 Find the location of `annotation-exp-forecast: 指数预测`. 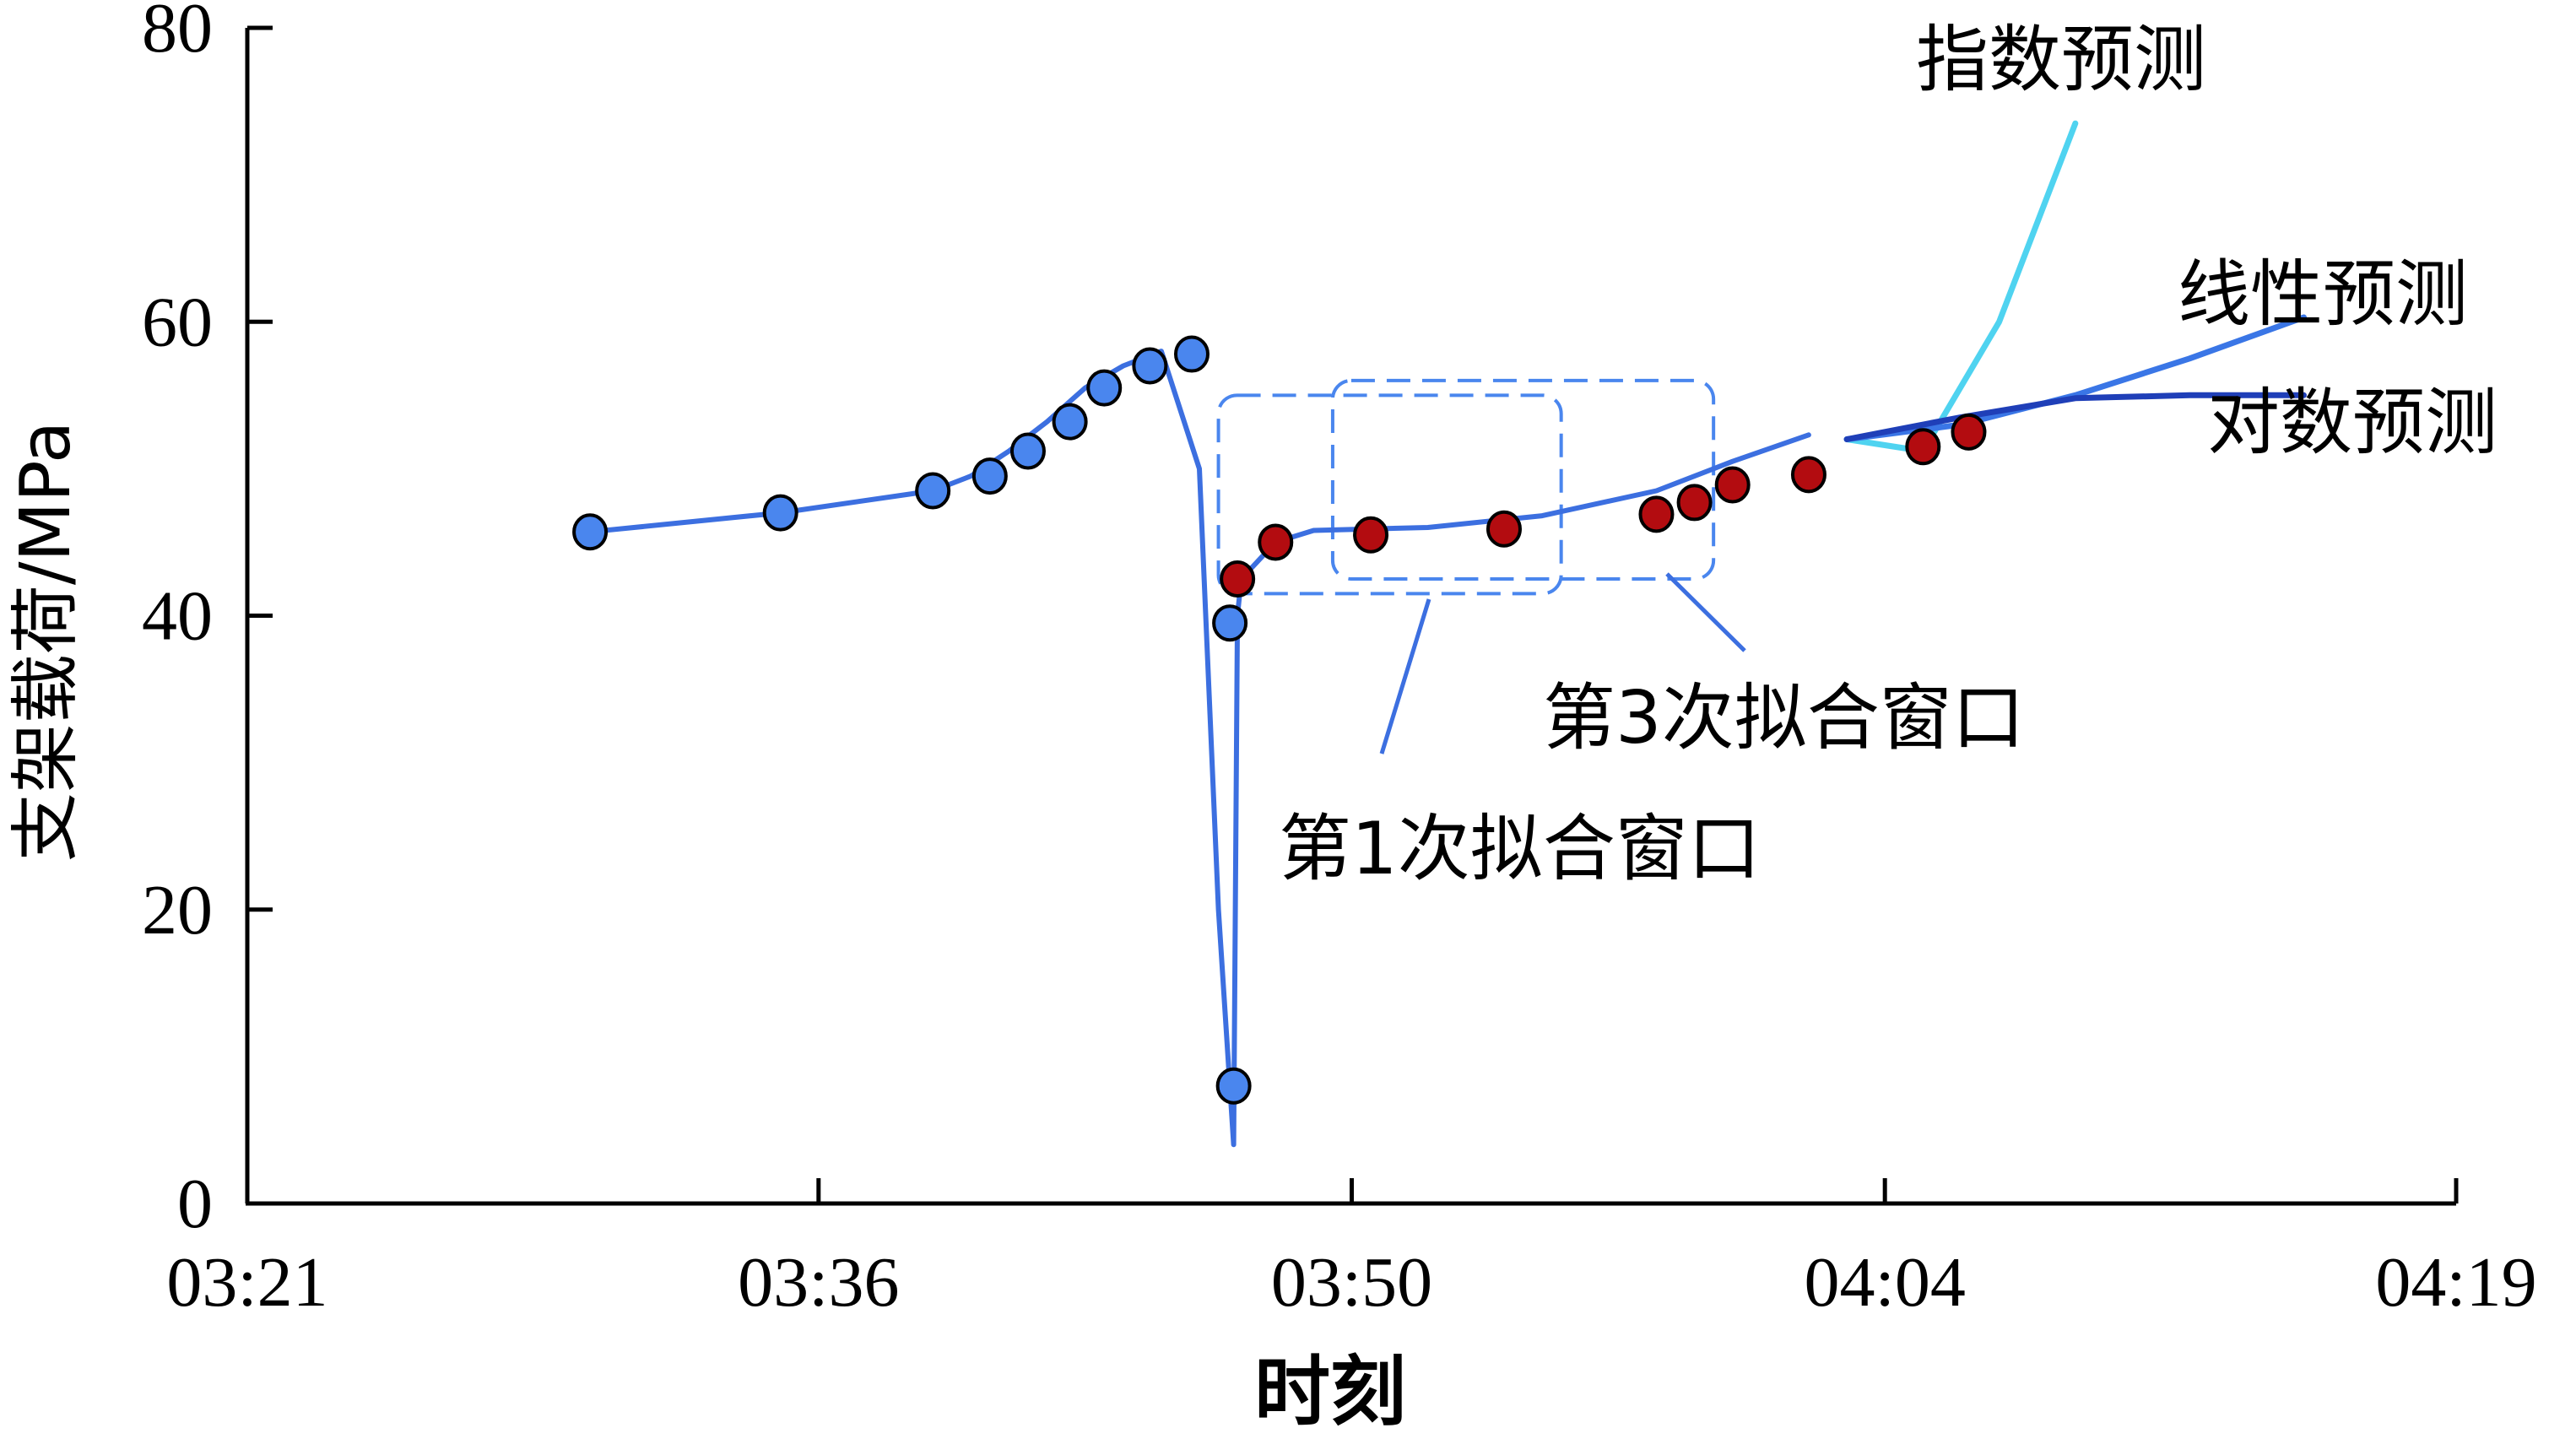

annotation-exp-forecast: 指数预测 is located at coordinates (2061, 60).